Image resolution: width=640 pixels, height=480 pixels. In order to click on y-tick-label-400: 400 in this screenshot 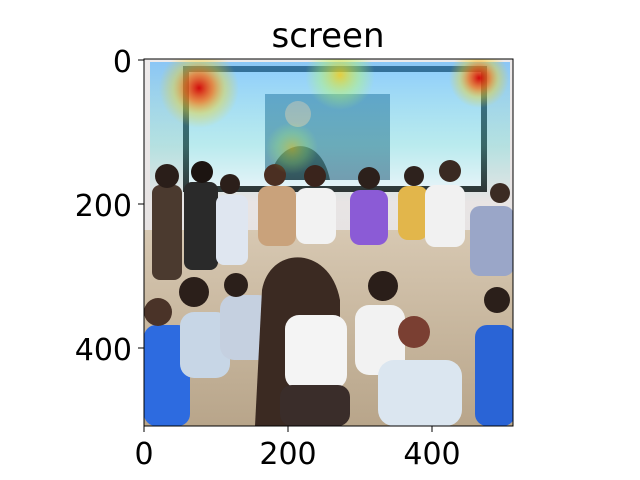, I will do `click(103, 350)`.